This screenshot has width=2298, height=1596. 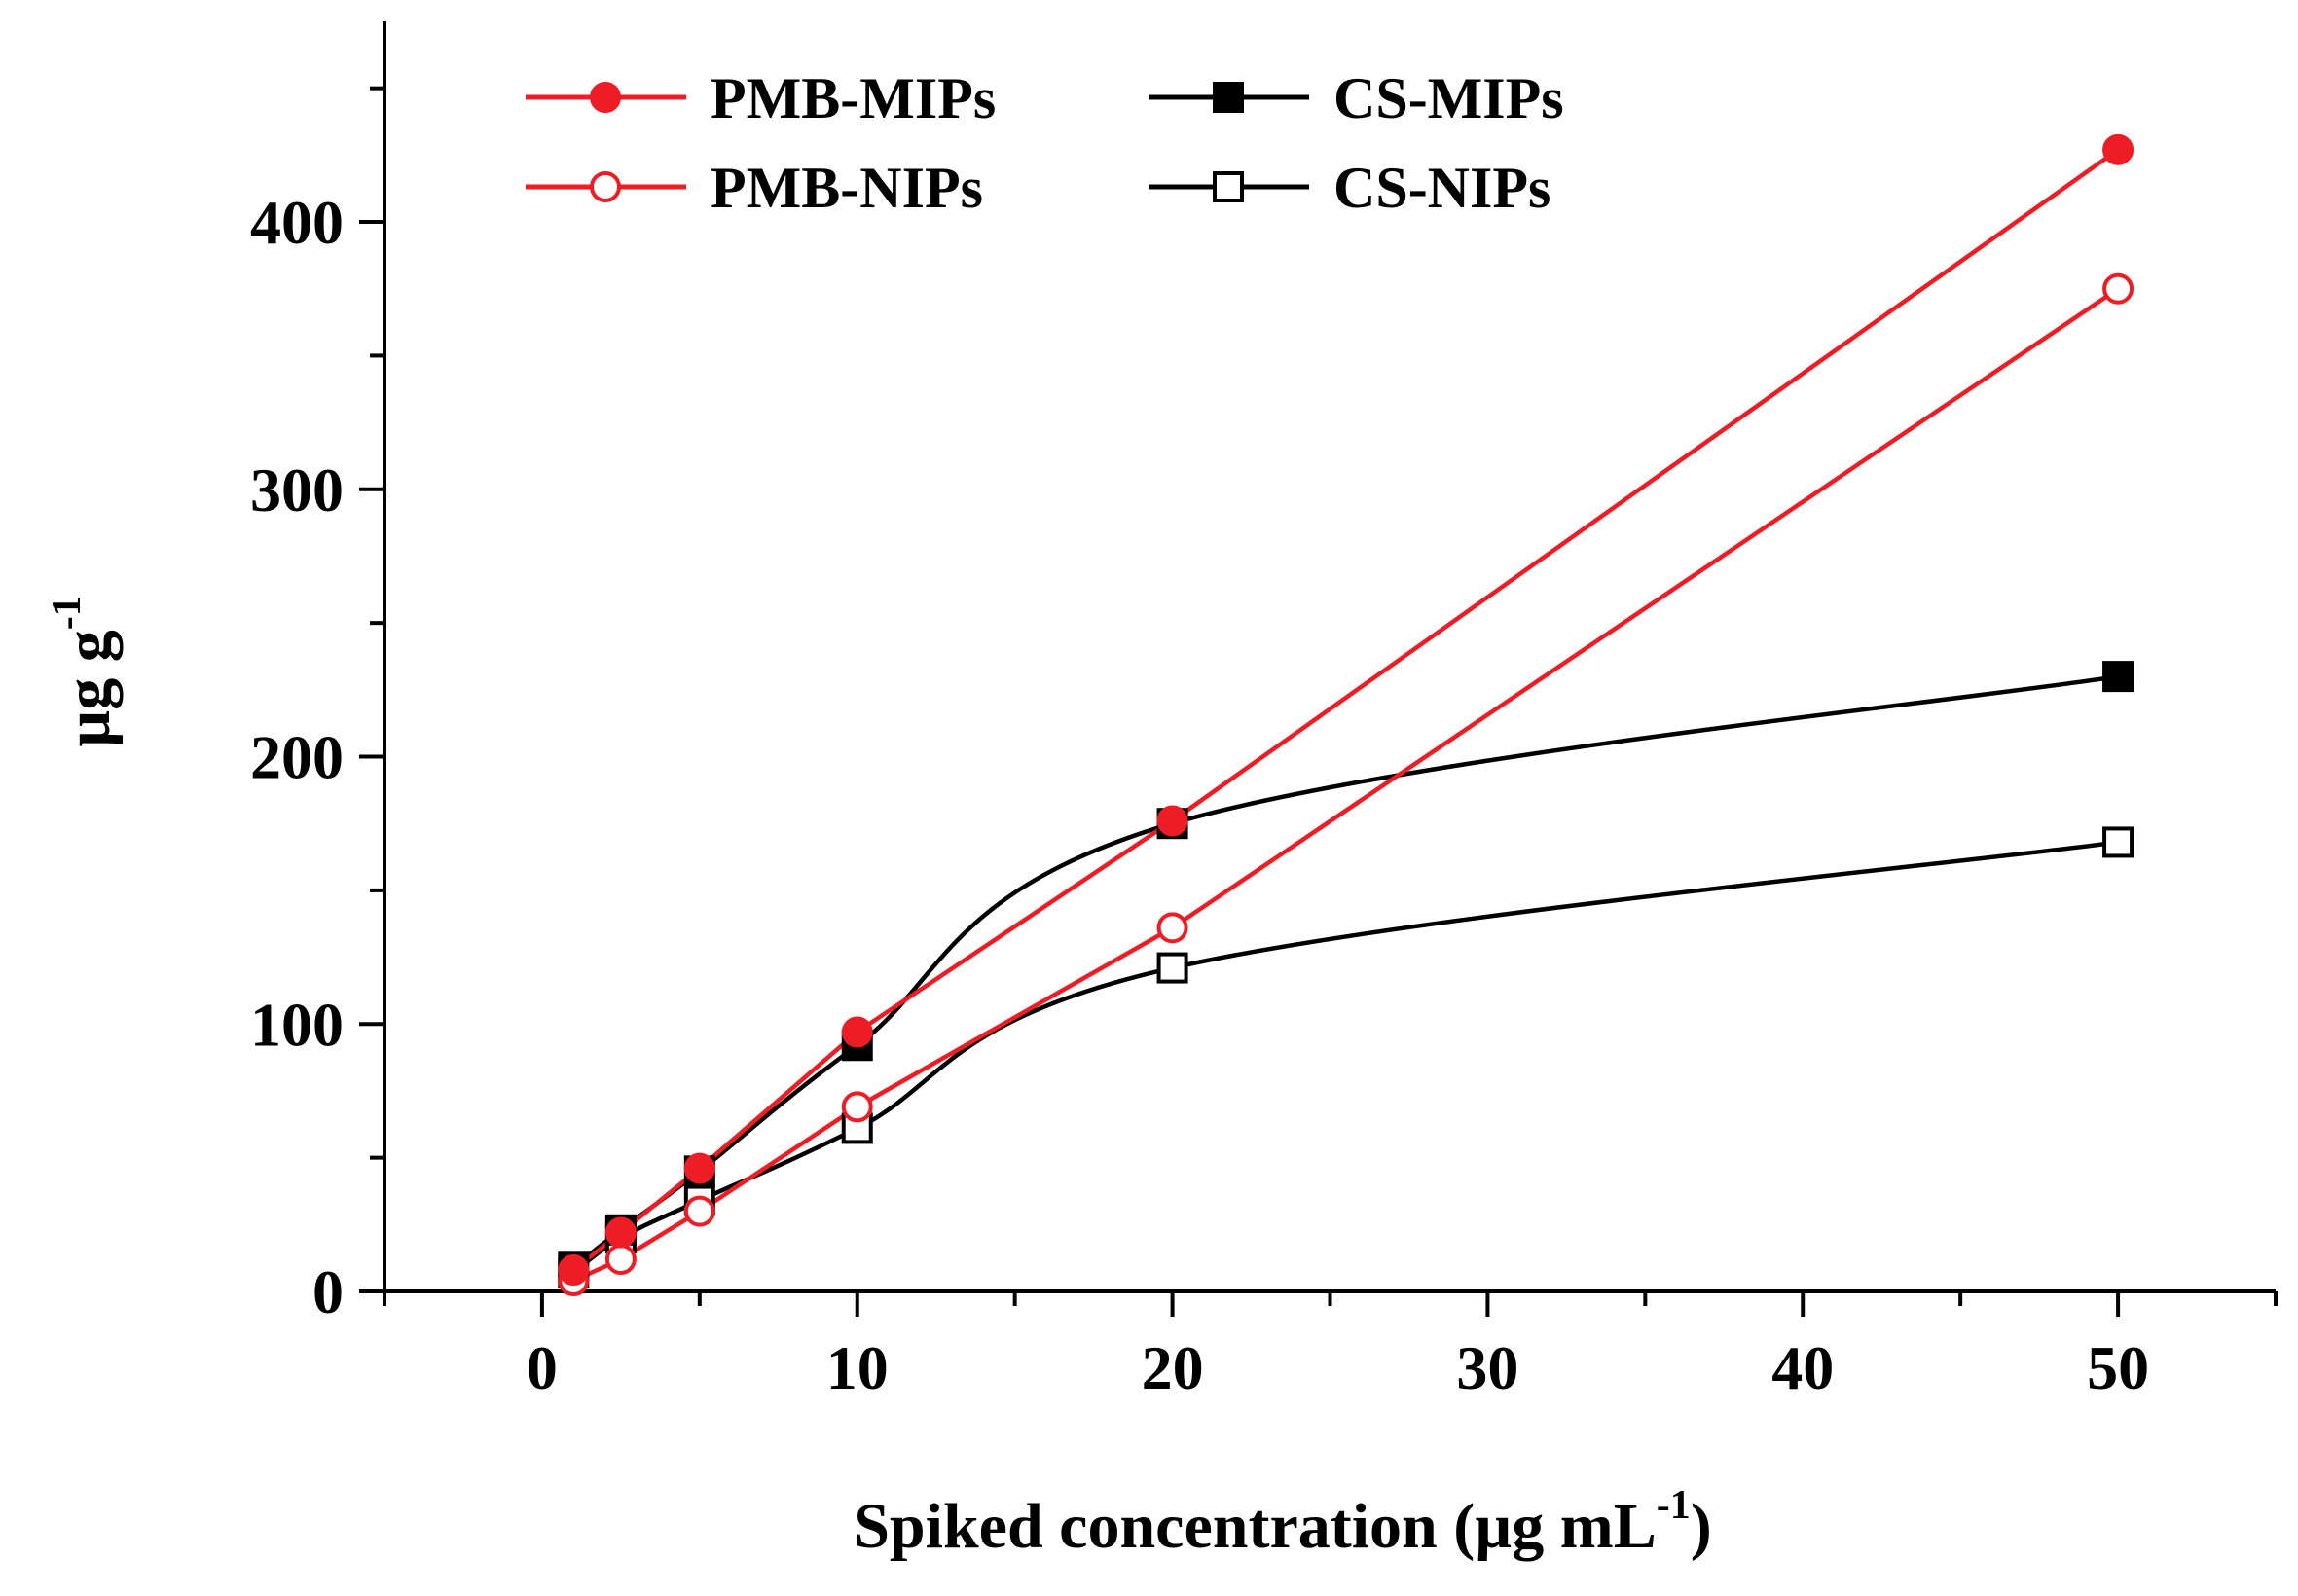 I want to click on data-point-cs-mips, so click(x=2118, y=677).